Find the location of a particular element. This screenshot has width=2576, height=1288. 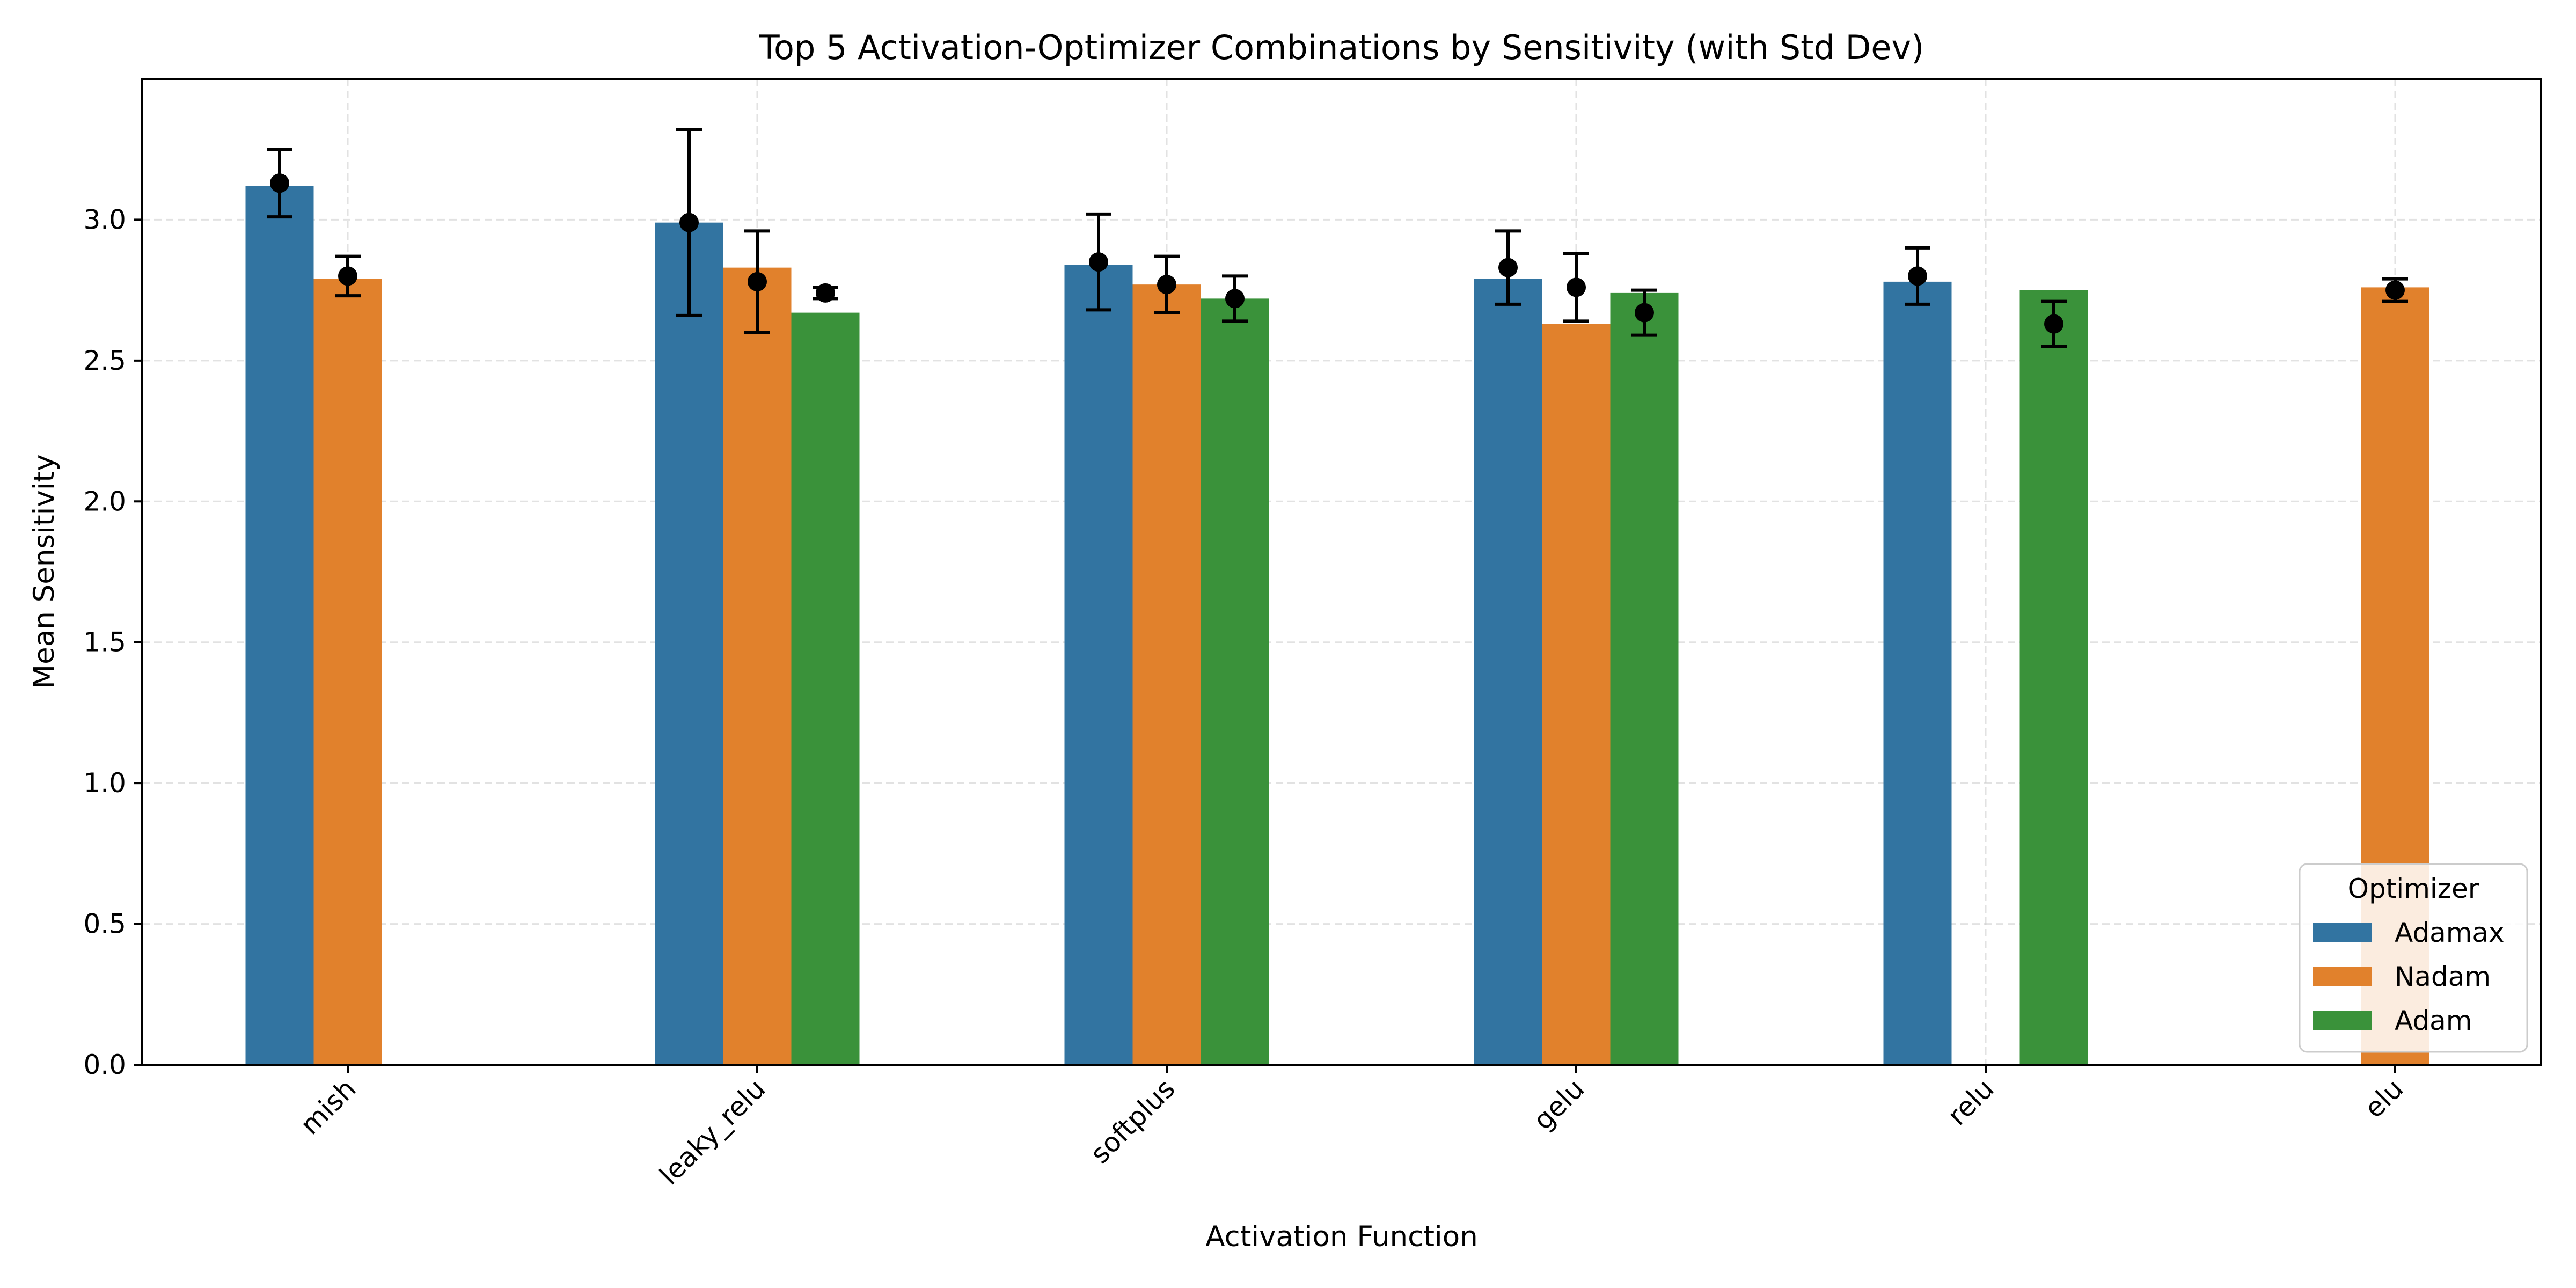

legend-swatch-adamax is located at coordinates (2342, 932).